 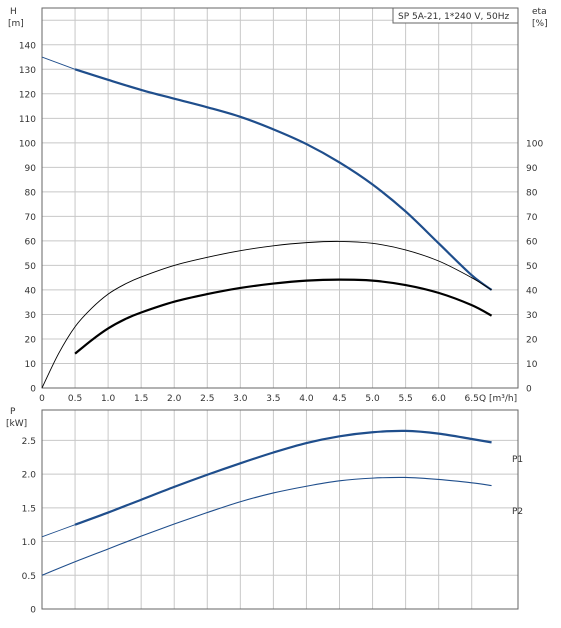 What do you see at coordinates (42, 399) in the screenshot?
I see `x-tick-label: 0` at bounding box center [42, 399].